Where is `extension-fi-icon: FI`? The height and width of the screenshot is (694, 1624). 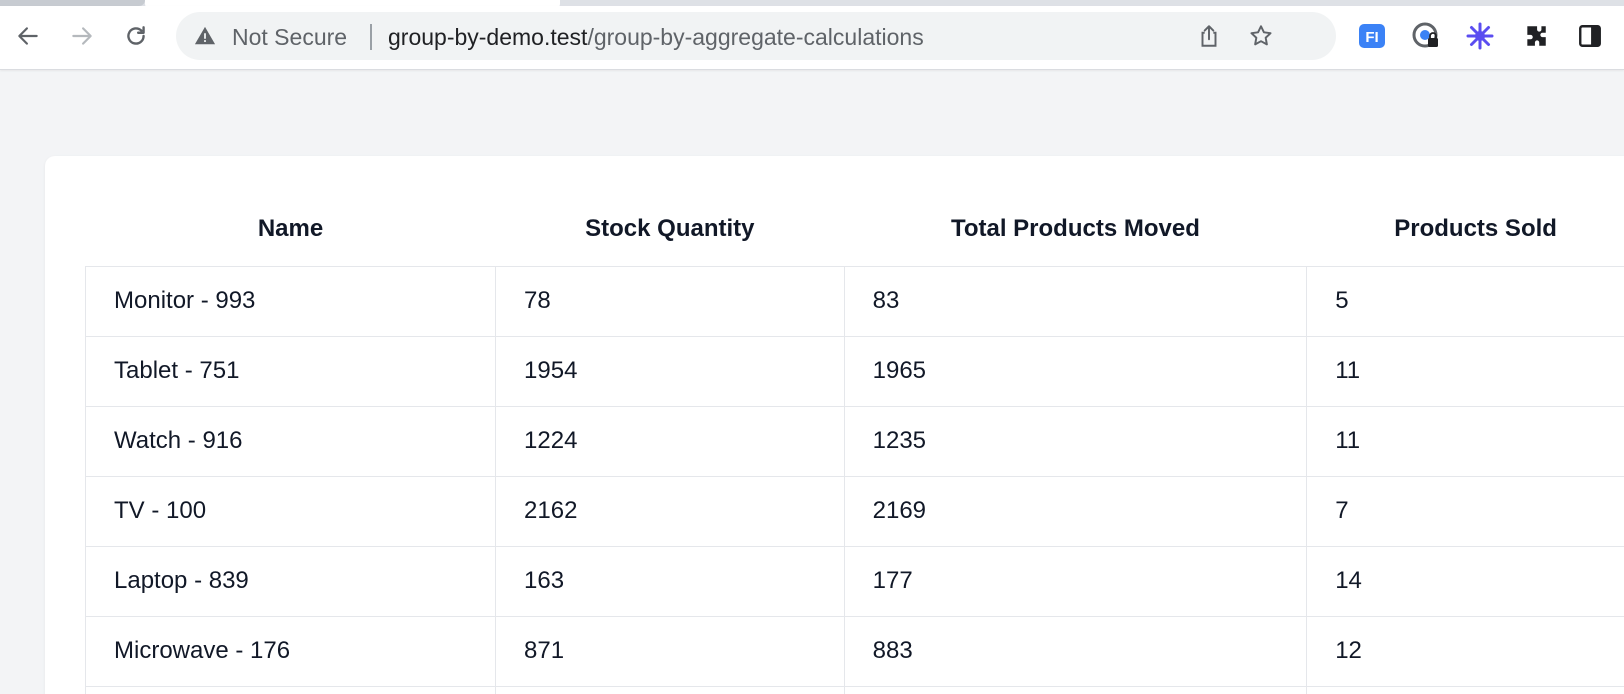 extension-fi-icon: FI is located at coordinates (1372, 36).